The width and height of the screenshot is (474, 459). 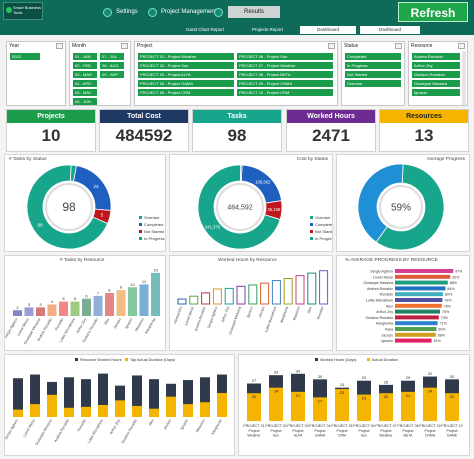 What do you see at coordinates (237, 116) in the screenshot?
I see `kpi-tasks-label: Tasks` at bounding box center [237, 116].